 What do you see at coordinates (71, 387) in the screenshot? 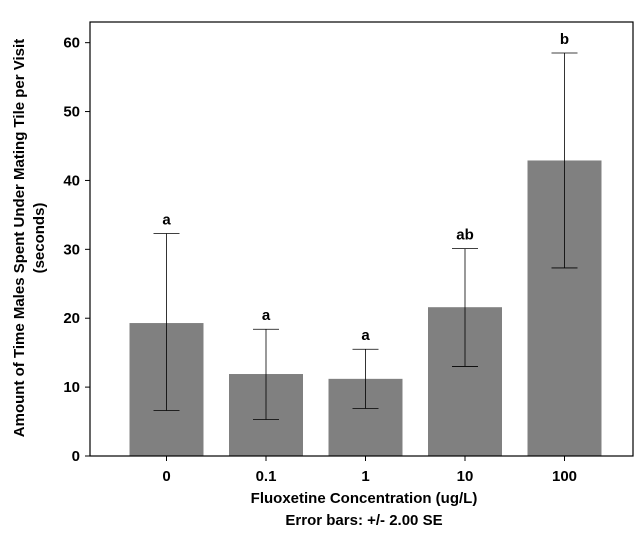
I see `y-tick-label-10: 10` at bounding box center [71, 387].